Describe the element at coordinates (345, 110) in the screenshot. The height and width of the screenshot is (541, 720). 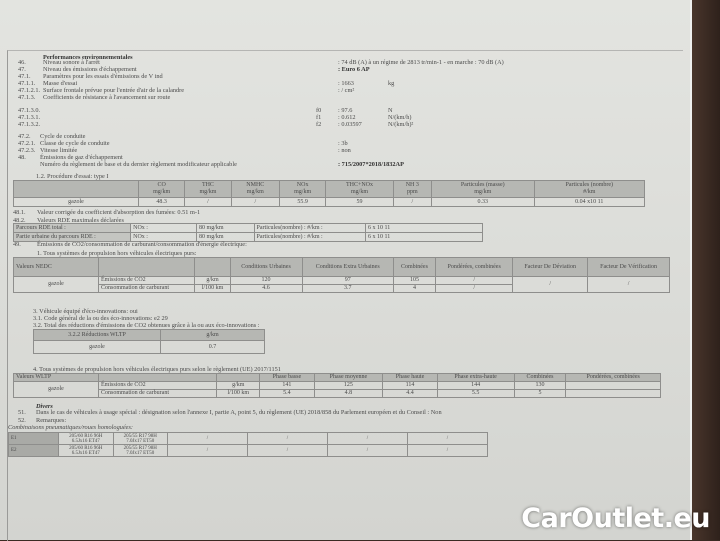
I see `line-value: : 97.6` at that location.